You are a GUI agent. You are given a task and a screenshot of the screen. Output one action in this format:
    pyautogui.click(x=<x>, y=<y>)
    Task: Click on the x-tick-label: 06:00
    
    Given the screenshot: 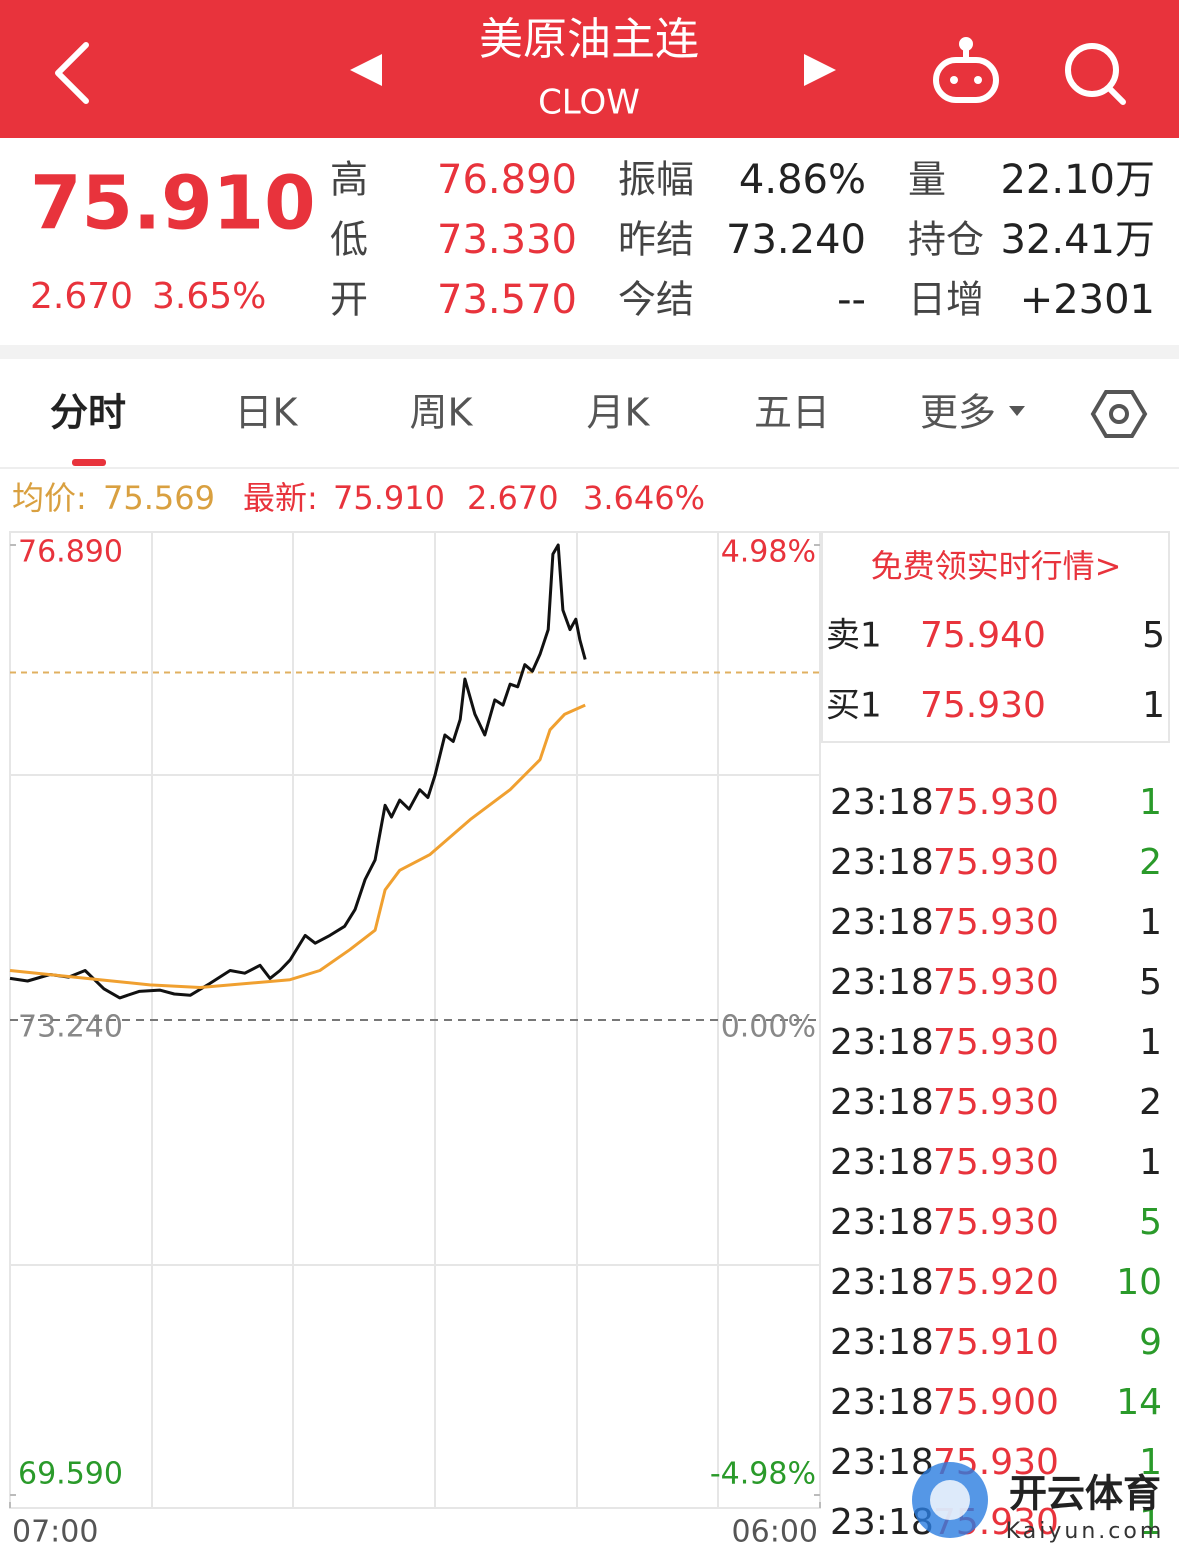 What is the action you would take?
    pyautogui.click(x=775, y=1532)
    